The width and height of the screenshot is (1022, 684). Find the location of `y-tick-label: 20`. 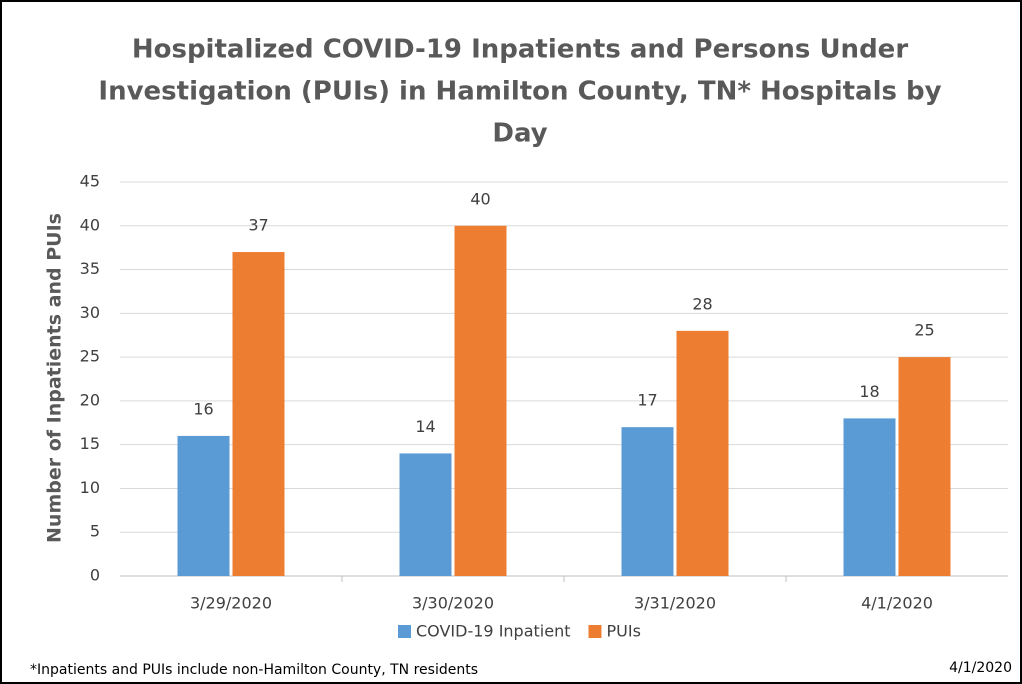

y-tick-label: 20 is located at coordinates (90, 399).